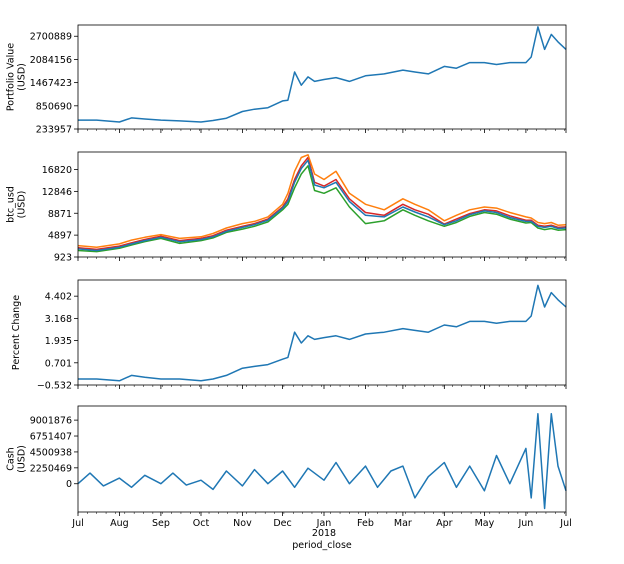 The image size is (624, 564). Describe the element at coordinates (51, 452) in the screenshot. I see `y-tick-label: 4500938` at that location.